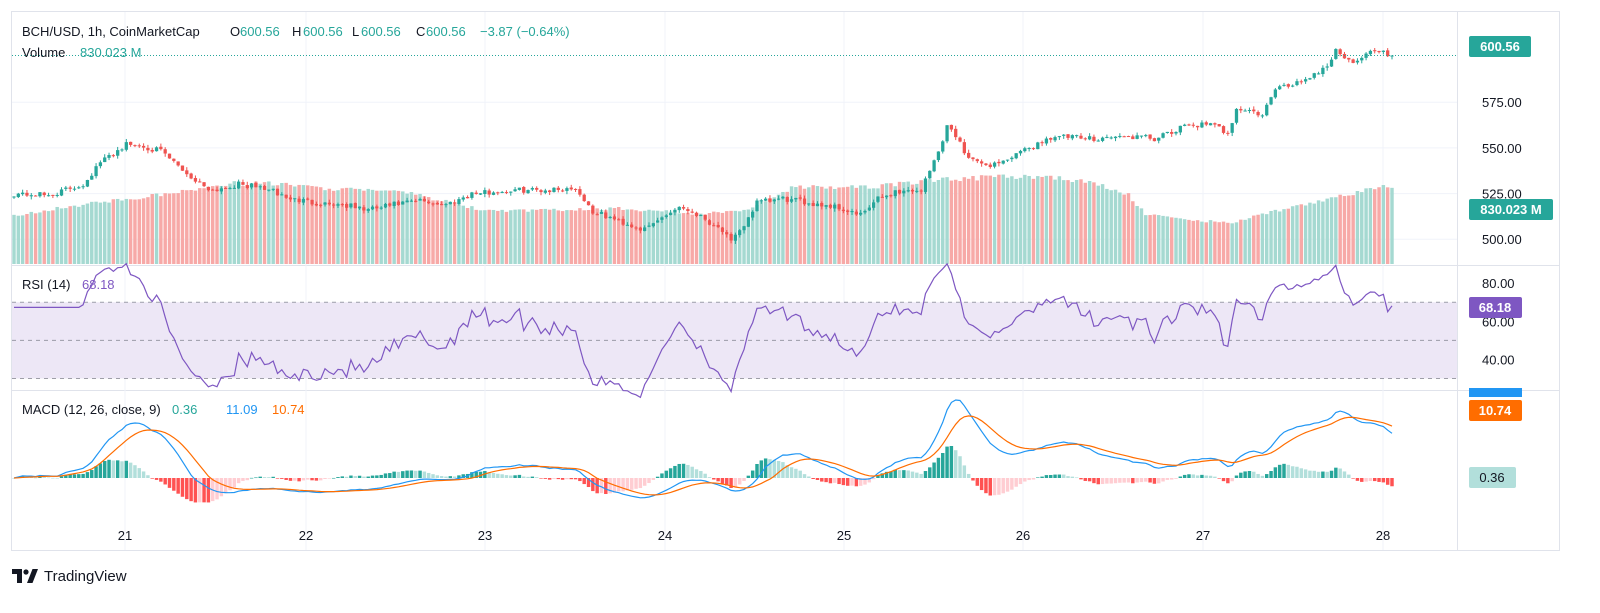  I want to click on x-tick-label: 27, so click(1203, 535).